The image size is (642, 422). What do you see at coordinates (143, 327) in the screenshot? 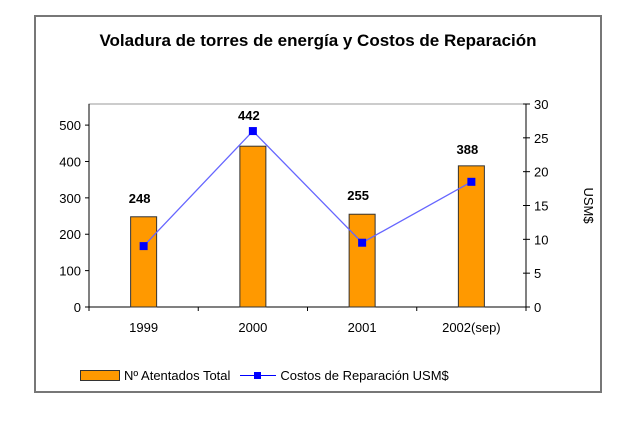
I see `x-tick-label: 1999` at bounding box center [143, 327].